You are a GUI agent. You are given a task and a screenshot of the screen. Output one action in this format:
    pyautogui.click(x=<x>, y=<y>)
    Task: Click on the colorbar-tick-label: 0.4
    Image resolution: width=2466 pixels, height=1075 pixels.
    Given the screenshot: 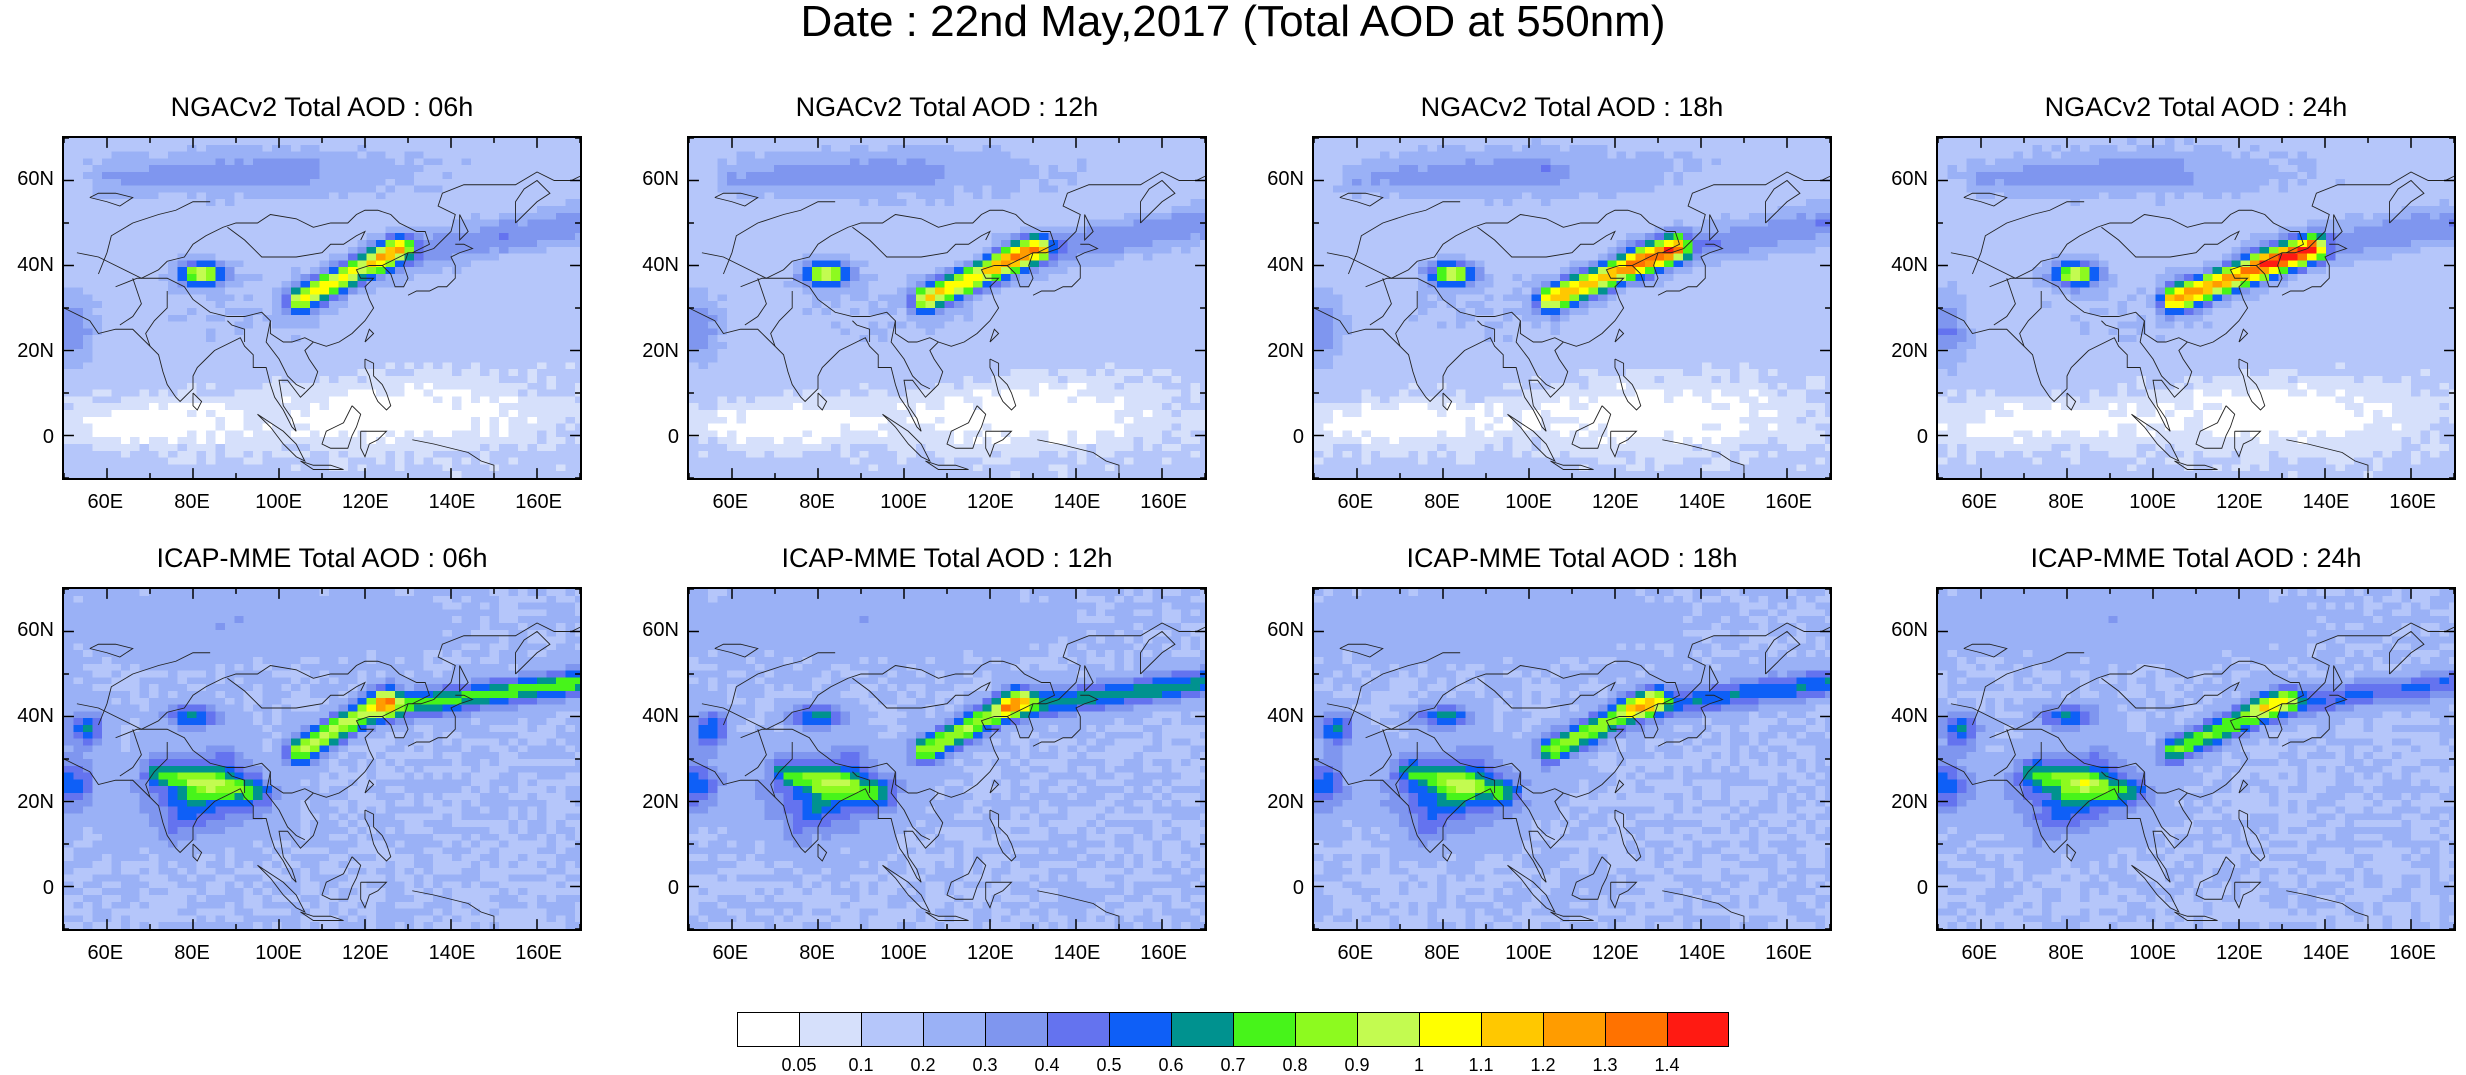 What is the action you would take?
    pyautogui.click(x=1047, y=1065)
    